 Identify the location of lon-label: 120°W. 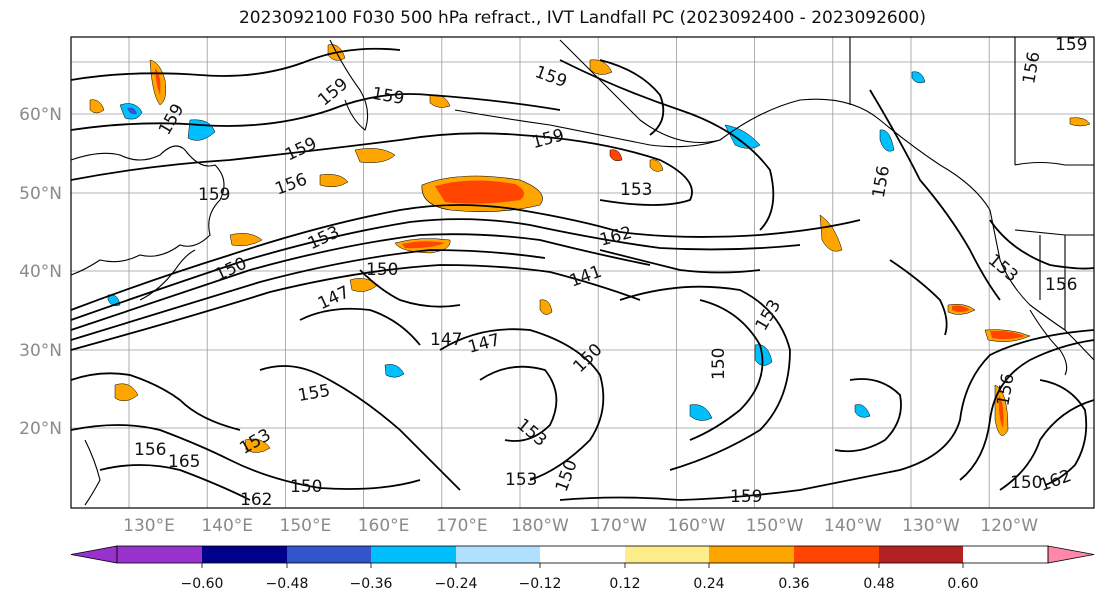
(1009, 526).